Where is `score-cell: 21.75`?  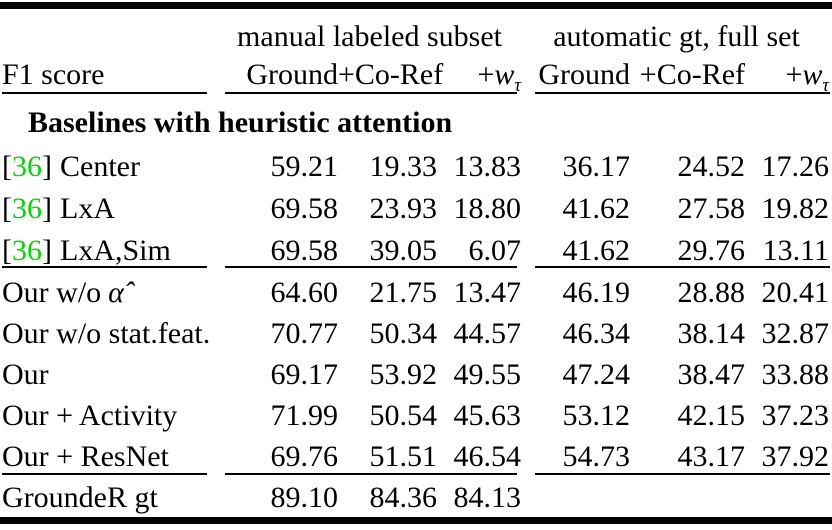
score-cell: 21.75 is located at coordinates (403, 292).